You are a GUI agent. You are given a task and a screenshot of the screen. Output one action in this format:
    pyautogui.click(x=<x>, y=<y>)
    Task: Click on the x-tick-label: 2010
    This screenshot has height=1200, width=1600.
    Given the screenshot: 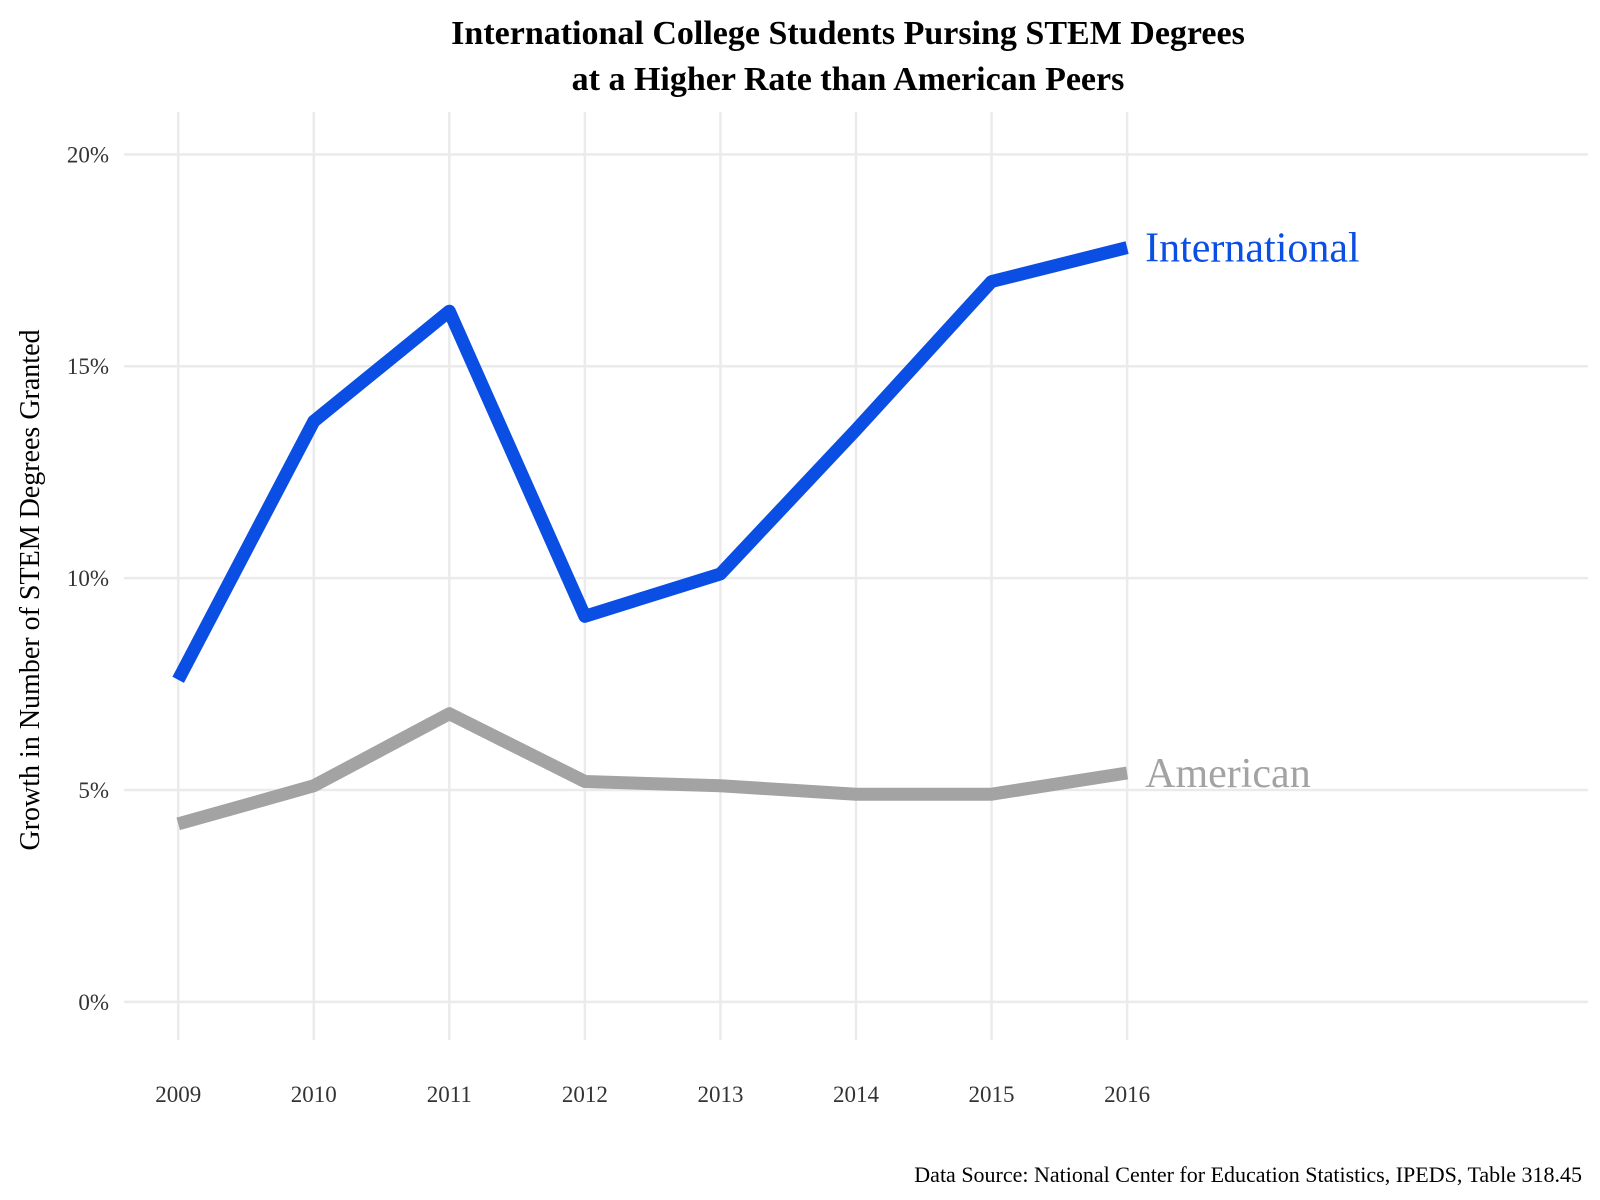 What is the action you would take?
    pyautogui.click(x=314, y=1094)
    